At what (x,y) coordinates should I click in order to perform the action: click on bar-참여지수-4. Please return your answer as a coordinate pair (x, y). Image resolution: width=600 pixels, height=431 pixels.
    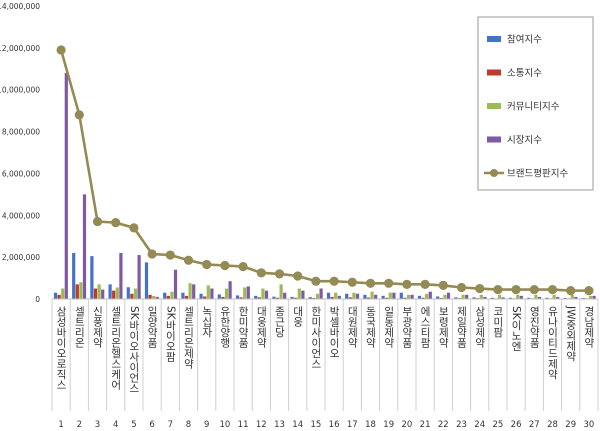
    Looking at the image, I should click on (110, 291).